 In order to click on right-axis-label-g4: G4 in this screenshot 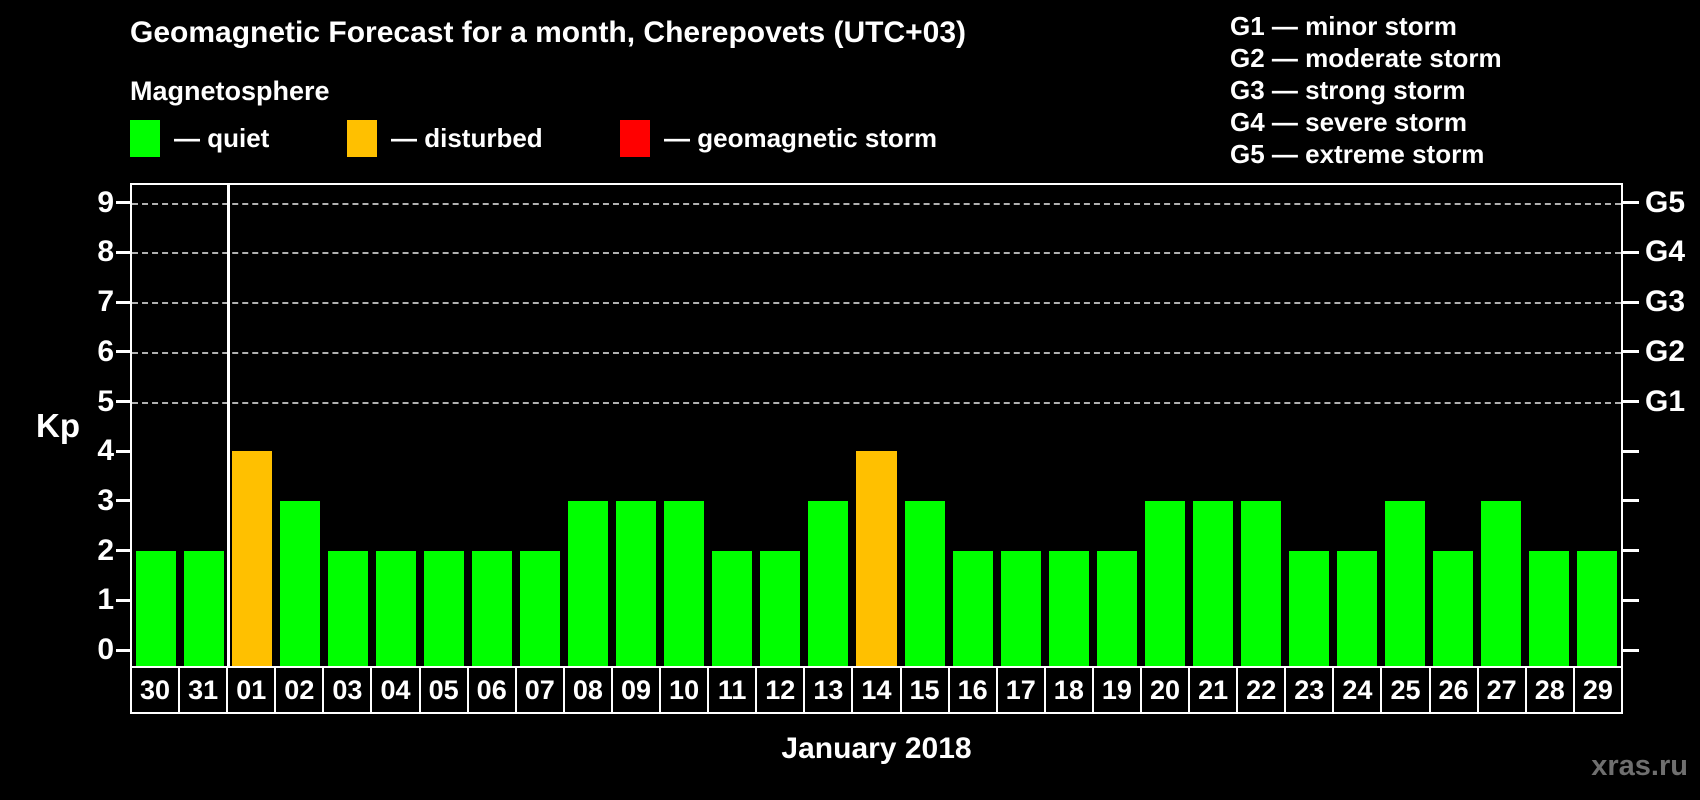, I will do `click(1665, 252)`.